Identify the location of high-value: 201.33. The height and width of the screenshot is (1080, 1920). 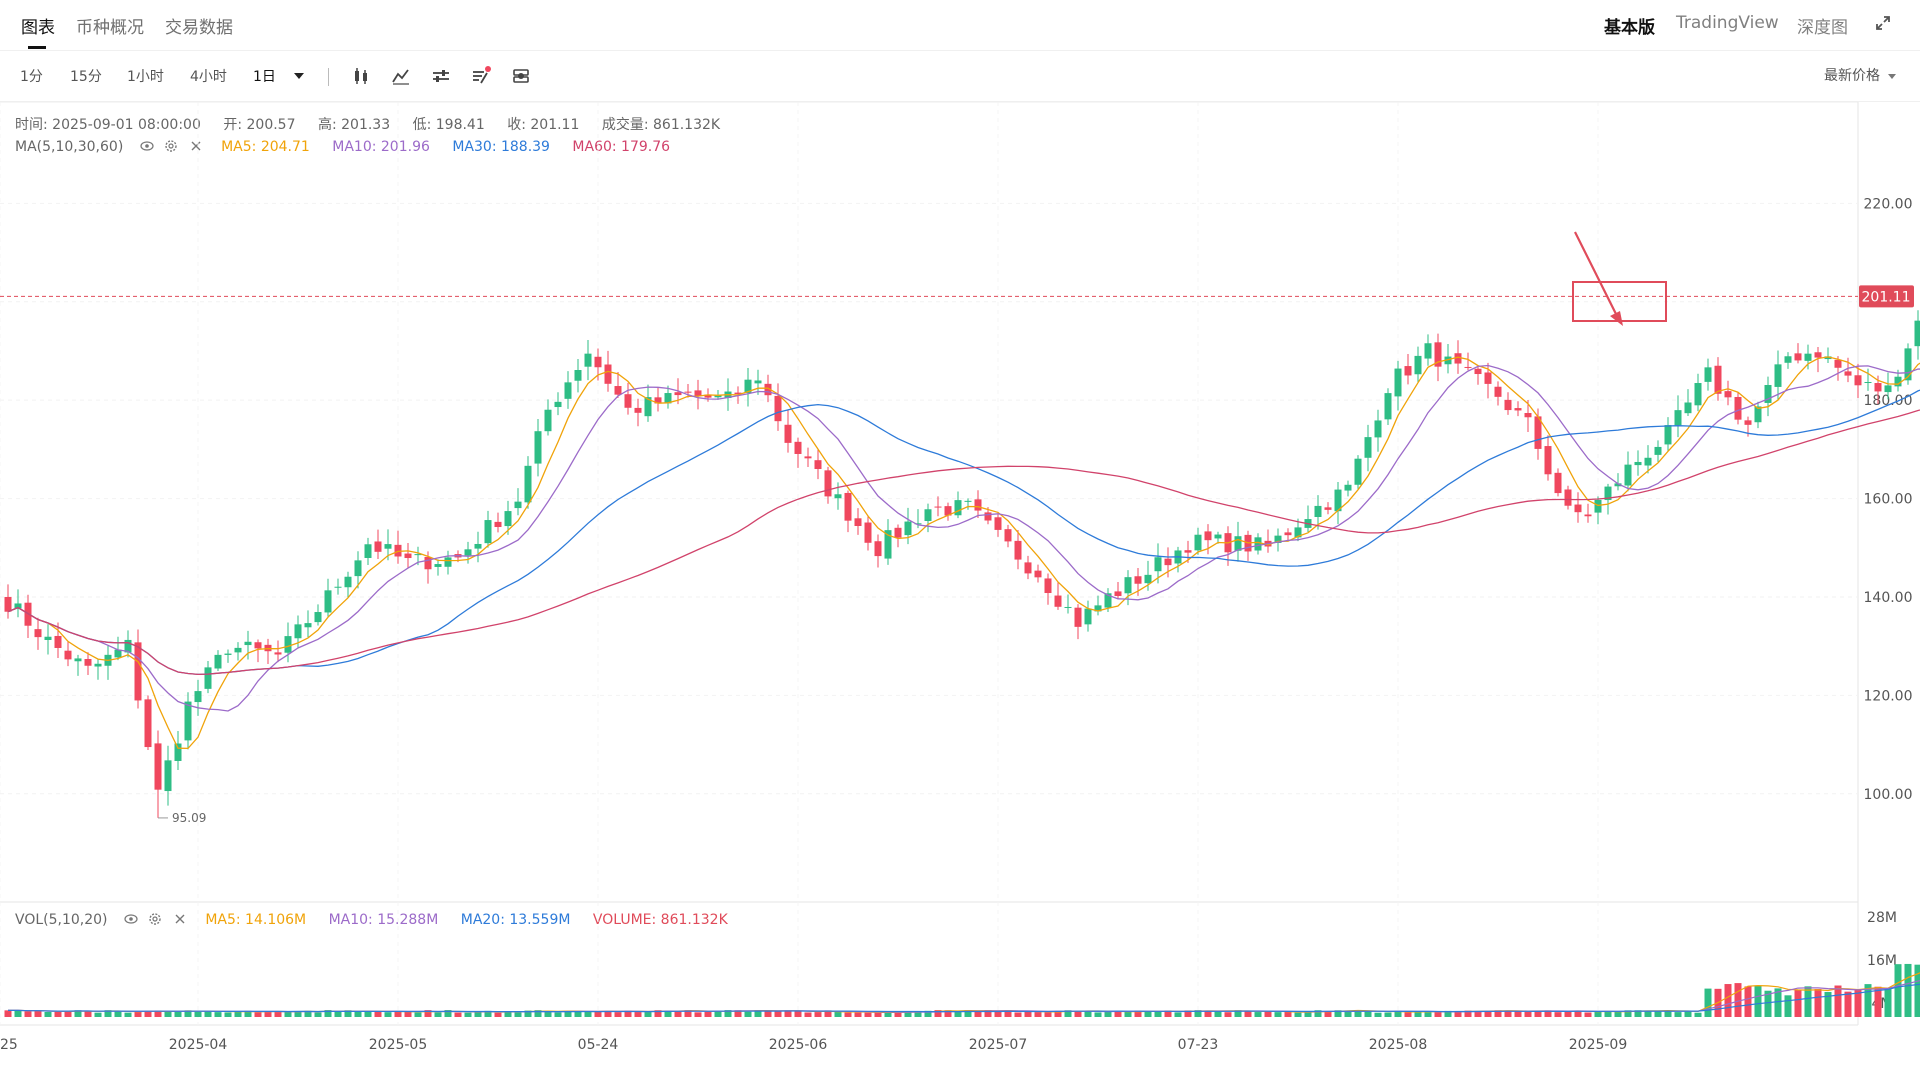
(366, 125).